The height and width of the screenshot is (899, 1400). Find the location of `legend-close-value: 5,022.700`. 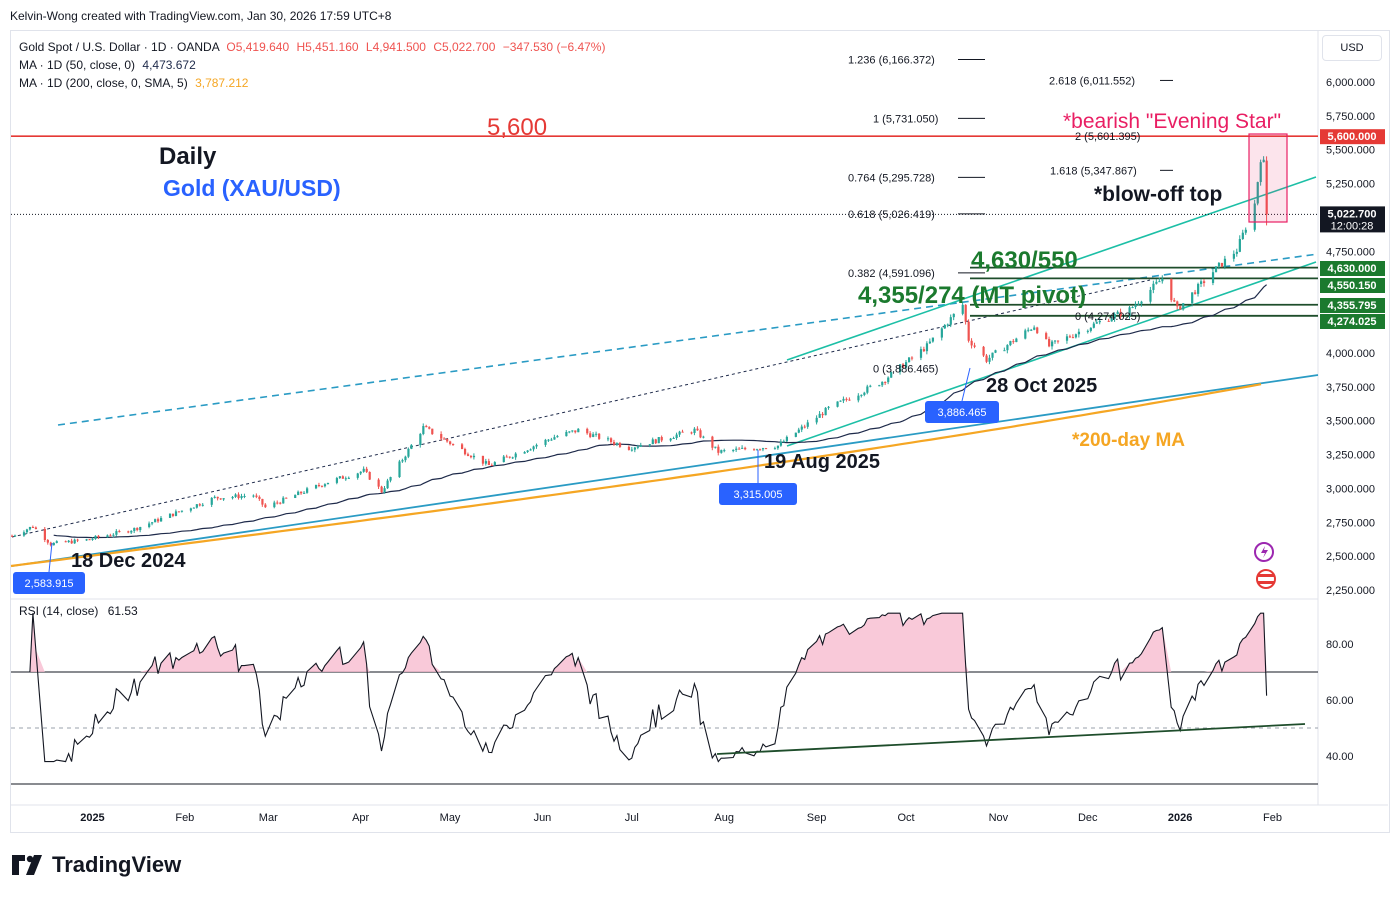

legend-close-value: 5,022.700 is located at coordinates (468, 47).